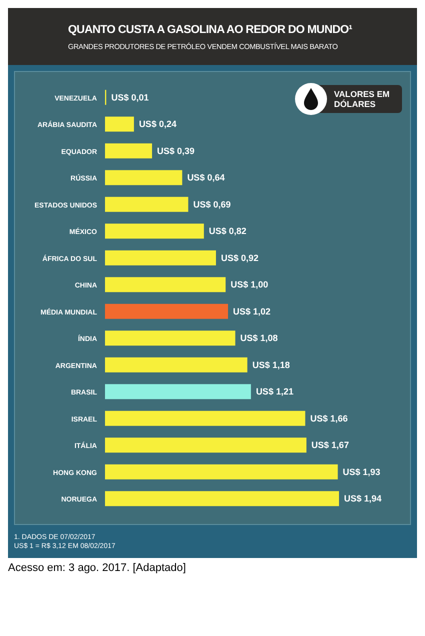 The height and width of the screenshot is (636, 425). Describe the element at coordinates (249, 285) in the screenshot. I see `data-label: US$ 1,00` at that location.